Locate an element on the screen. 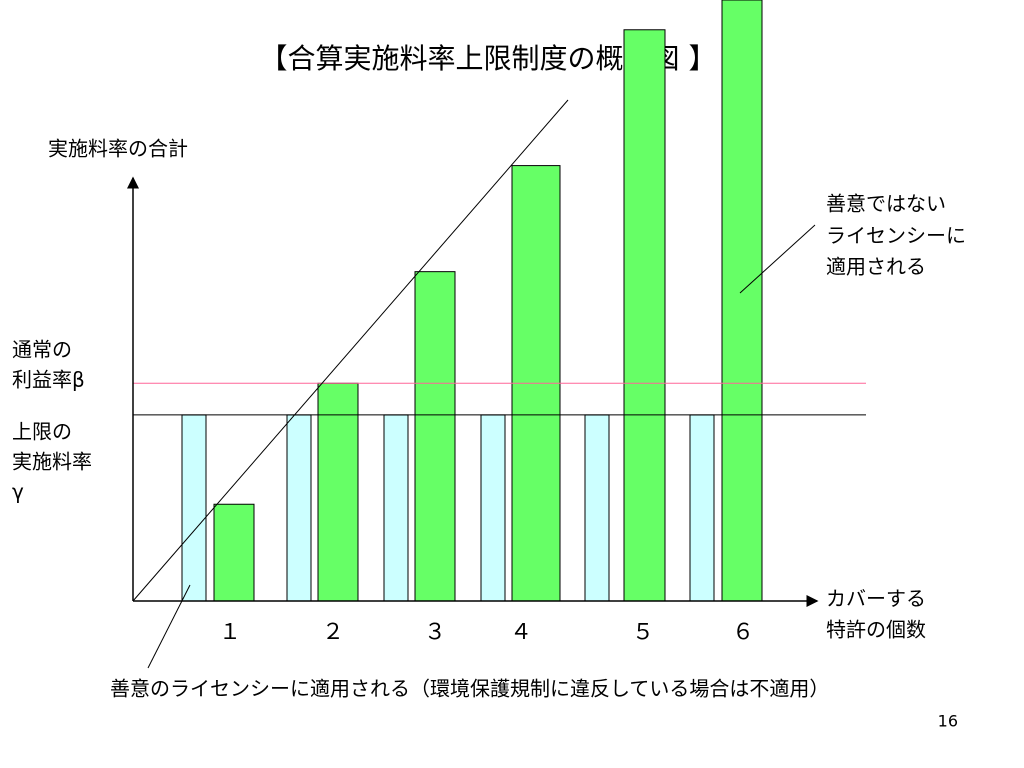 The height and width of the screenshot is (768, 1024). gamma-label: γ is located at coordinates (18, 492).